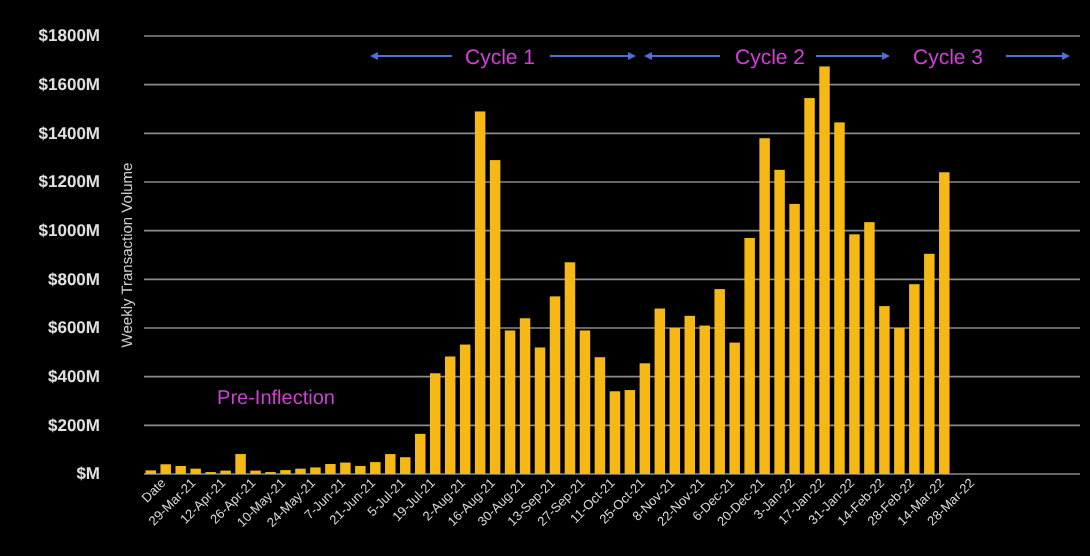  I want to click on y-tick-label: $400M, so click(74, 376).